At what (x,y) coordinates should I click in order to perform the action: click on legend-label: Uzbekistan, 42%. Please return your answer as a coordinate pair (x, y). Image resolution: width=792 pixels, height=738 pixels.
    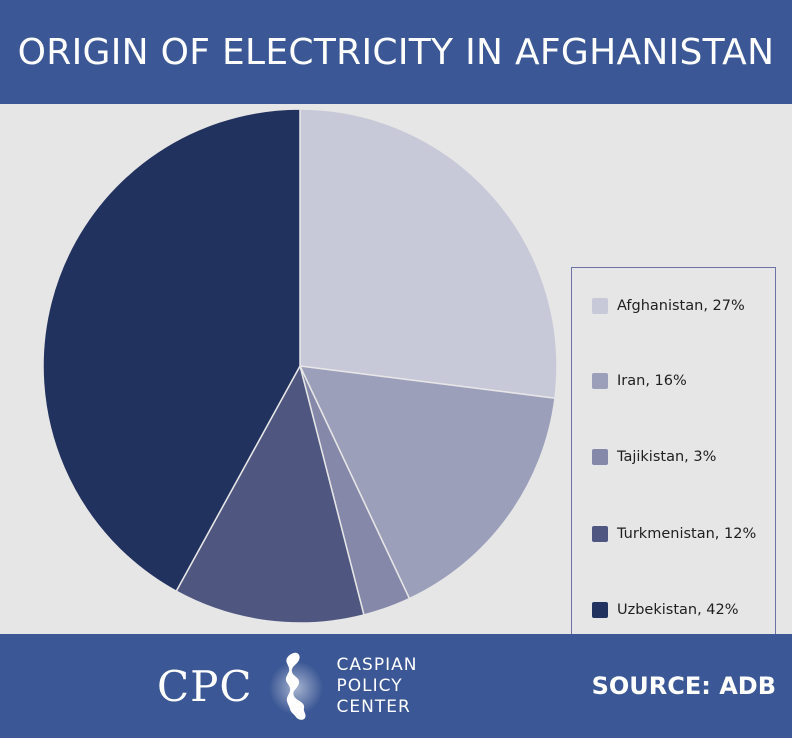
    Looking at the image, I should click on (678, 610).